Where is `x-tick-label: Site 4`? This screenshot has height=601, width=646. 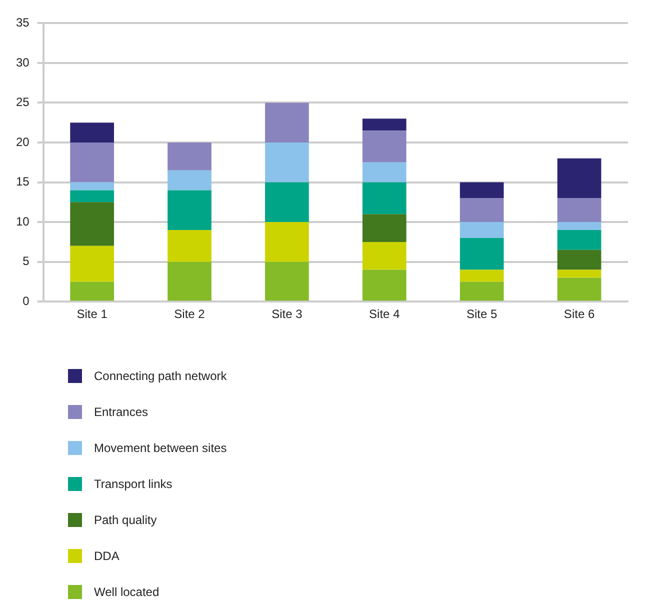 x-tick-label: Site 4 is located at coordinates (384, 314).